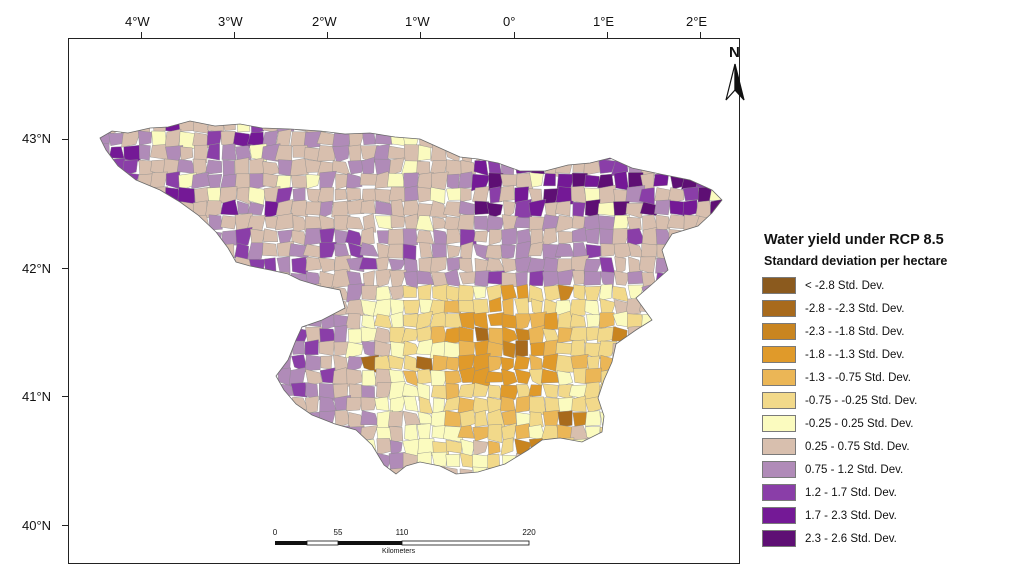  I want to click on scale-tick-label: 0, so click(275, 532).